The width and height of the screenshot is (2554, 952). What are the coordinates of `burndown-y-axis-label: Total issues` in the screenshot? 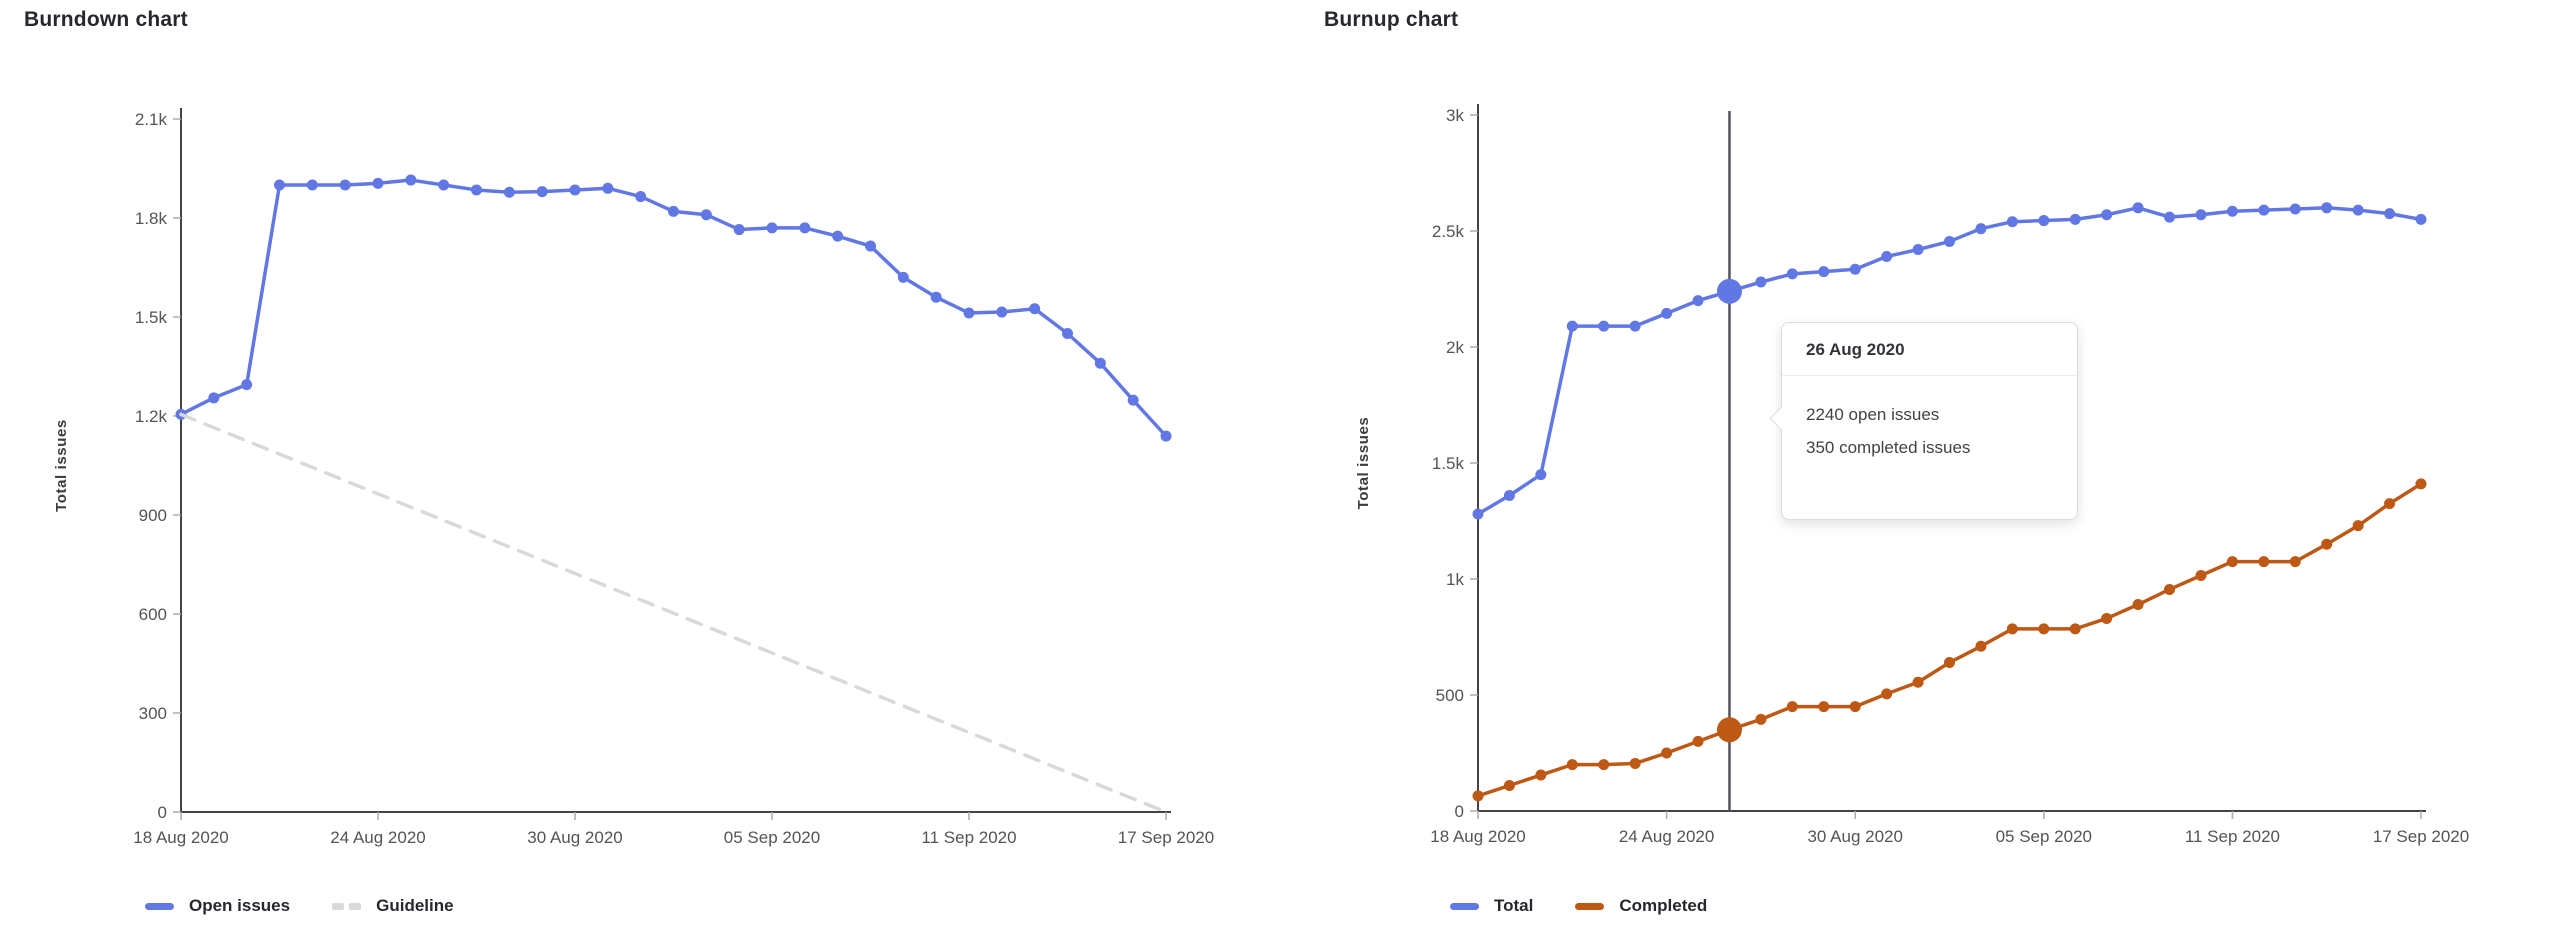 It's located at (61, 465).